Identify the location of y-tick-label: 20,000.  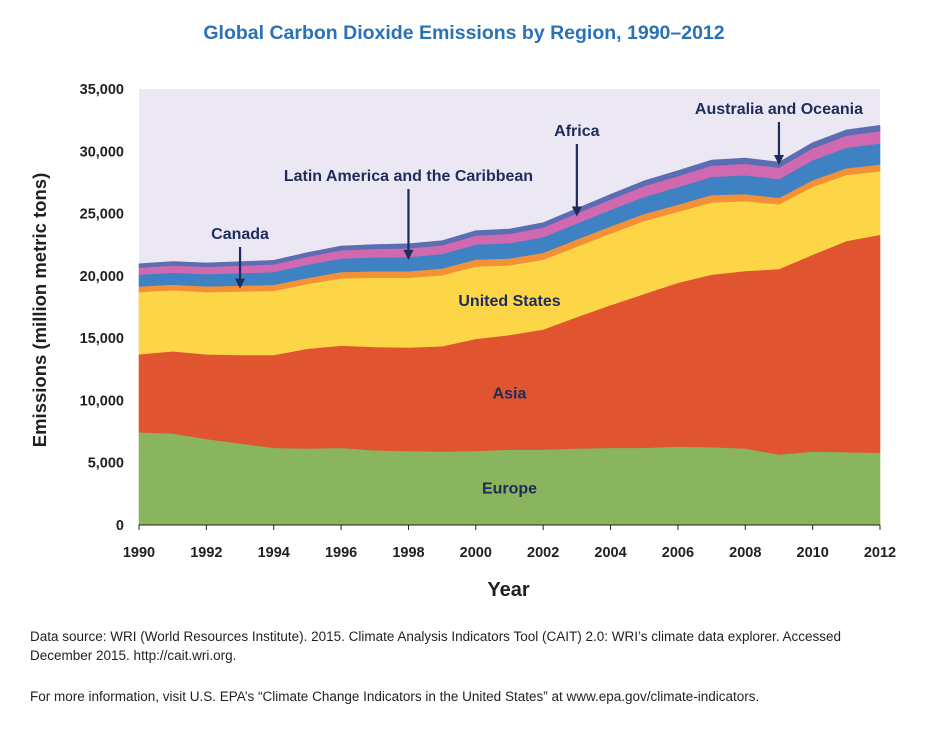
(102, 277).